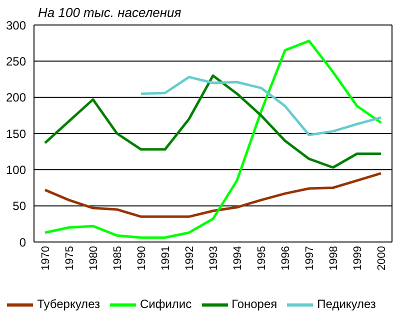 The image size is (407, 322). What do you see at coordinates (94, 258) in the screenshot?
I see `x-tick-label: 1980` at bounding box center [94, 258].